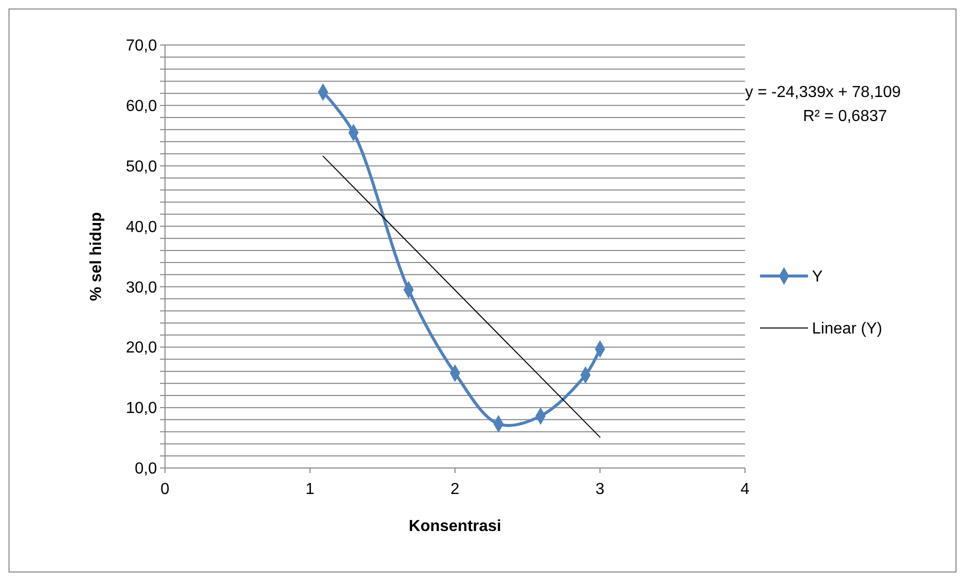  I want to click on y-tick-label: 10,0, so click(142, 409).